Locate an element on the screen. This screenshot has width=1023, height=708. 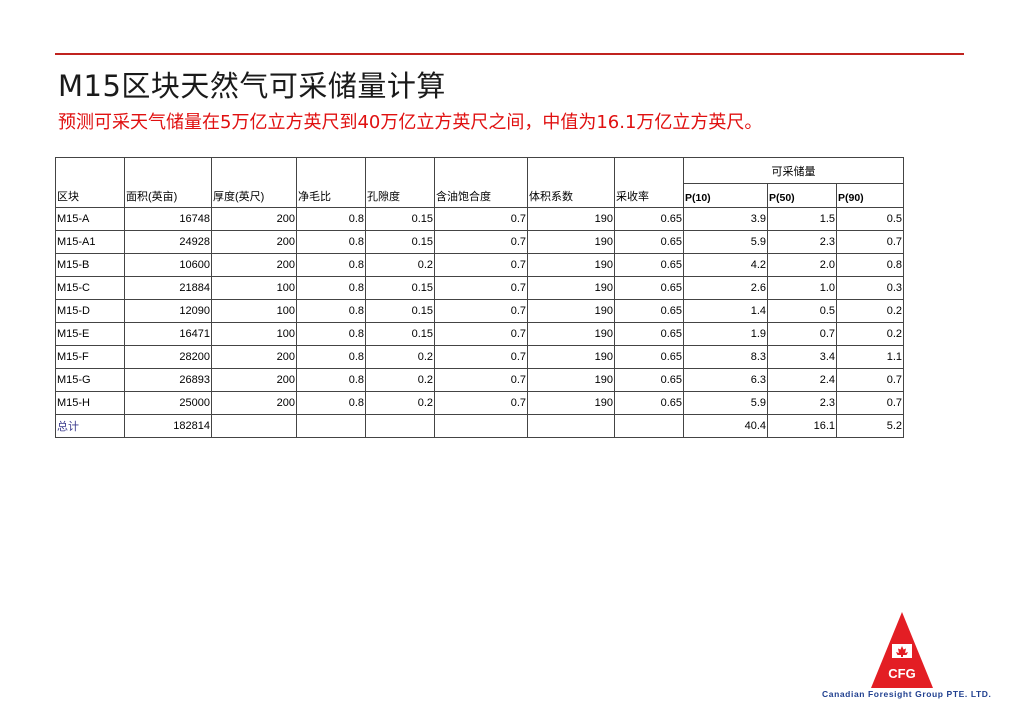
table-row: M15-F 28200 200 0.8 0.2 0.7 190 0.65 8.3 3.4 1.1 is located at coordinates (479, 357).